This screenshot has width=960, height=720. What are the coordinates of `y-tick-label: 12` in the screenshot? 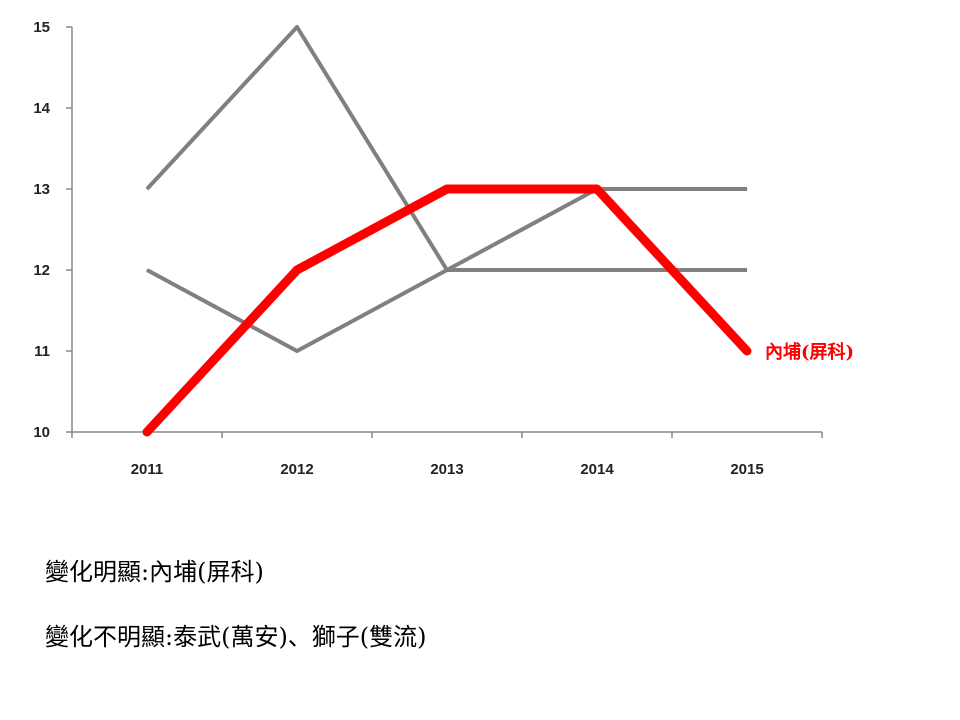 It's located at (41, 270).